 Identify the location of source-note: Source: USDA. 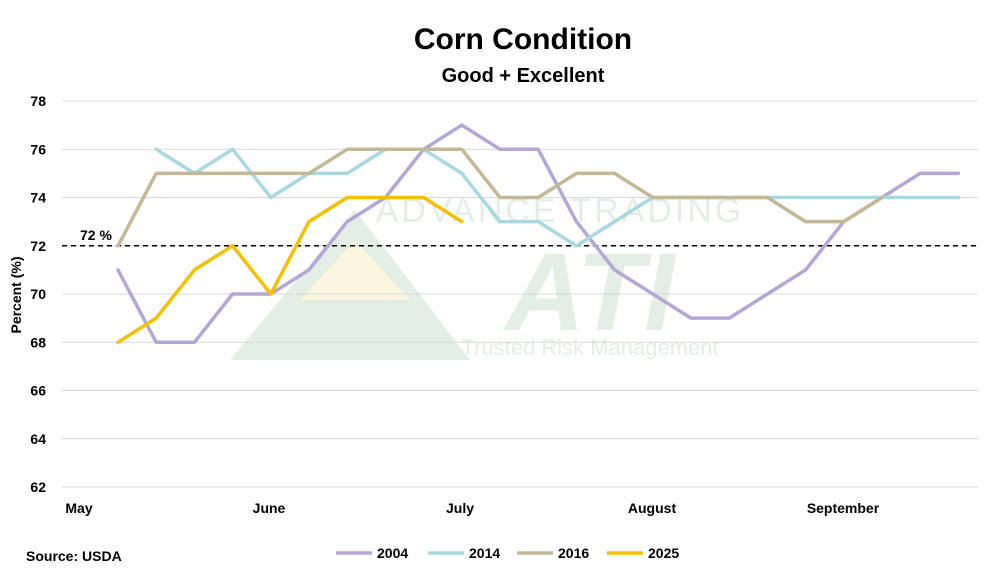
(74, 556).